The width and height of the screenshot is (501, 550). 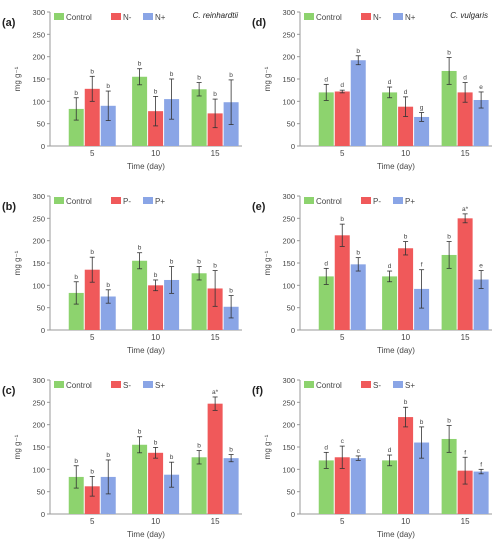 What do you see at coordinates (155, 337) in the screenshot?
I see `x-tick-label: 10` at bounding box center [155, 337].